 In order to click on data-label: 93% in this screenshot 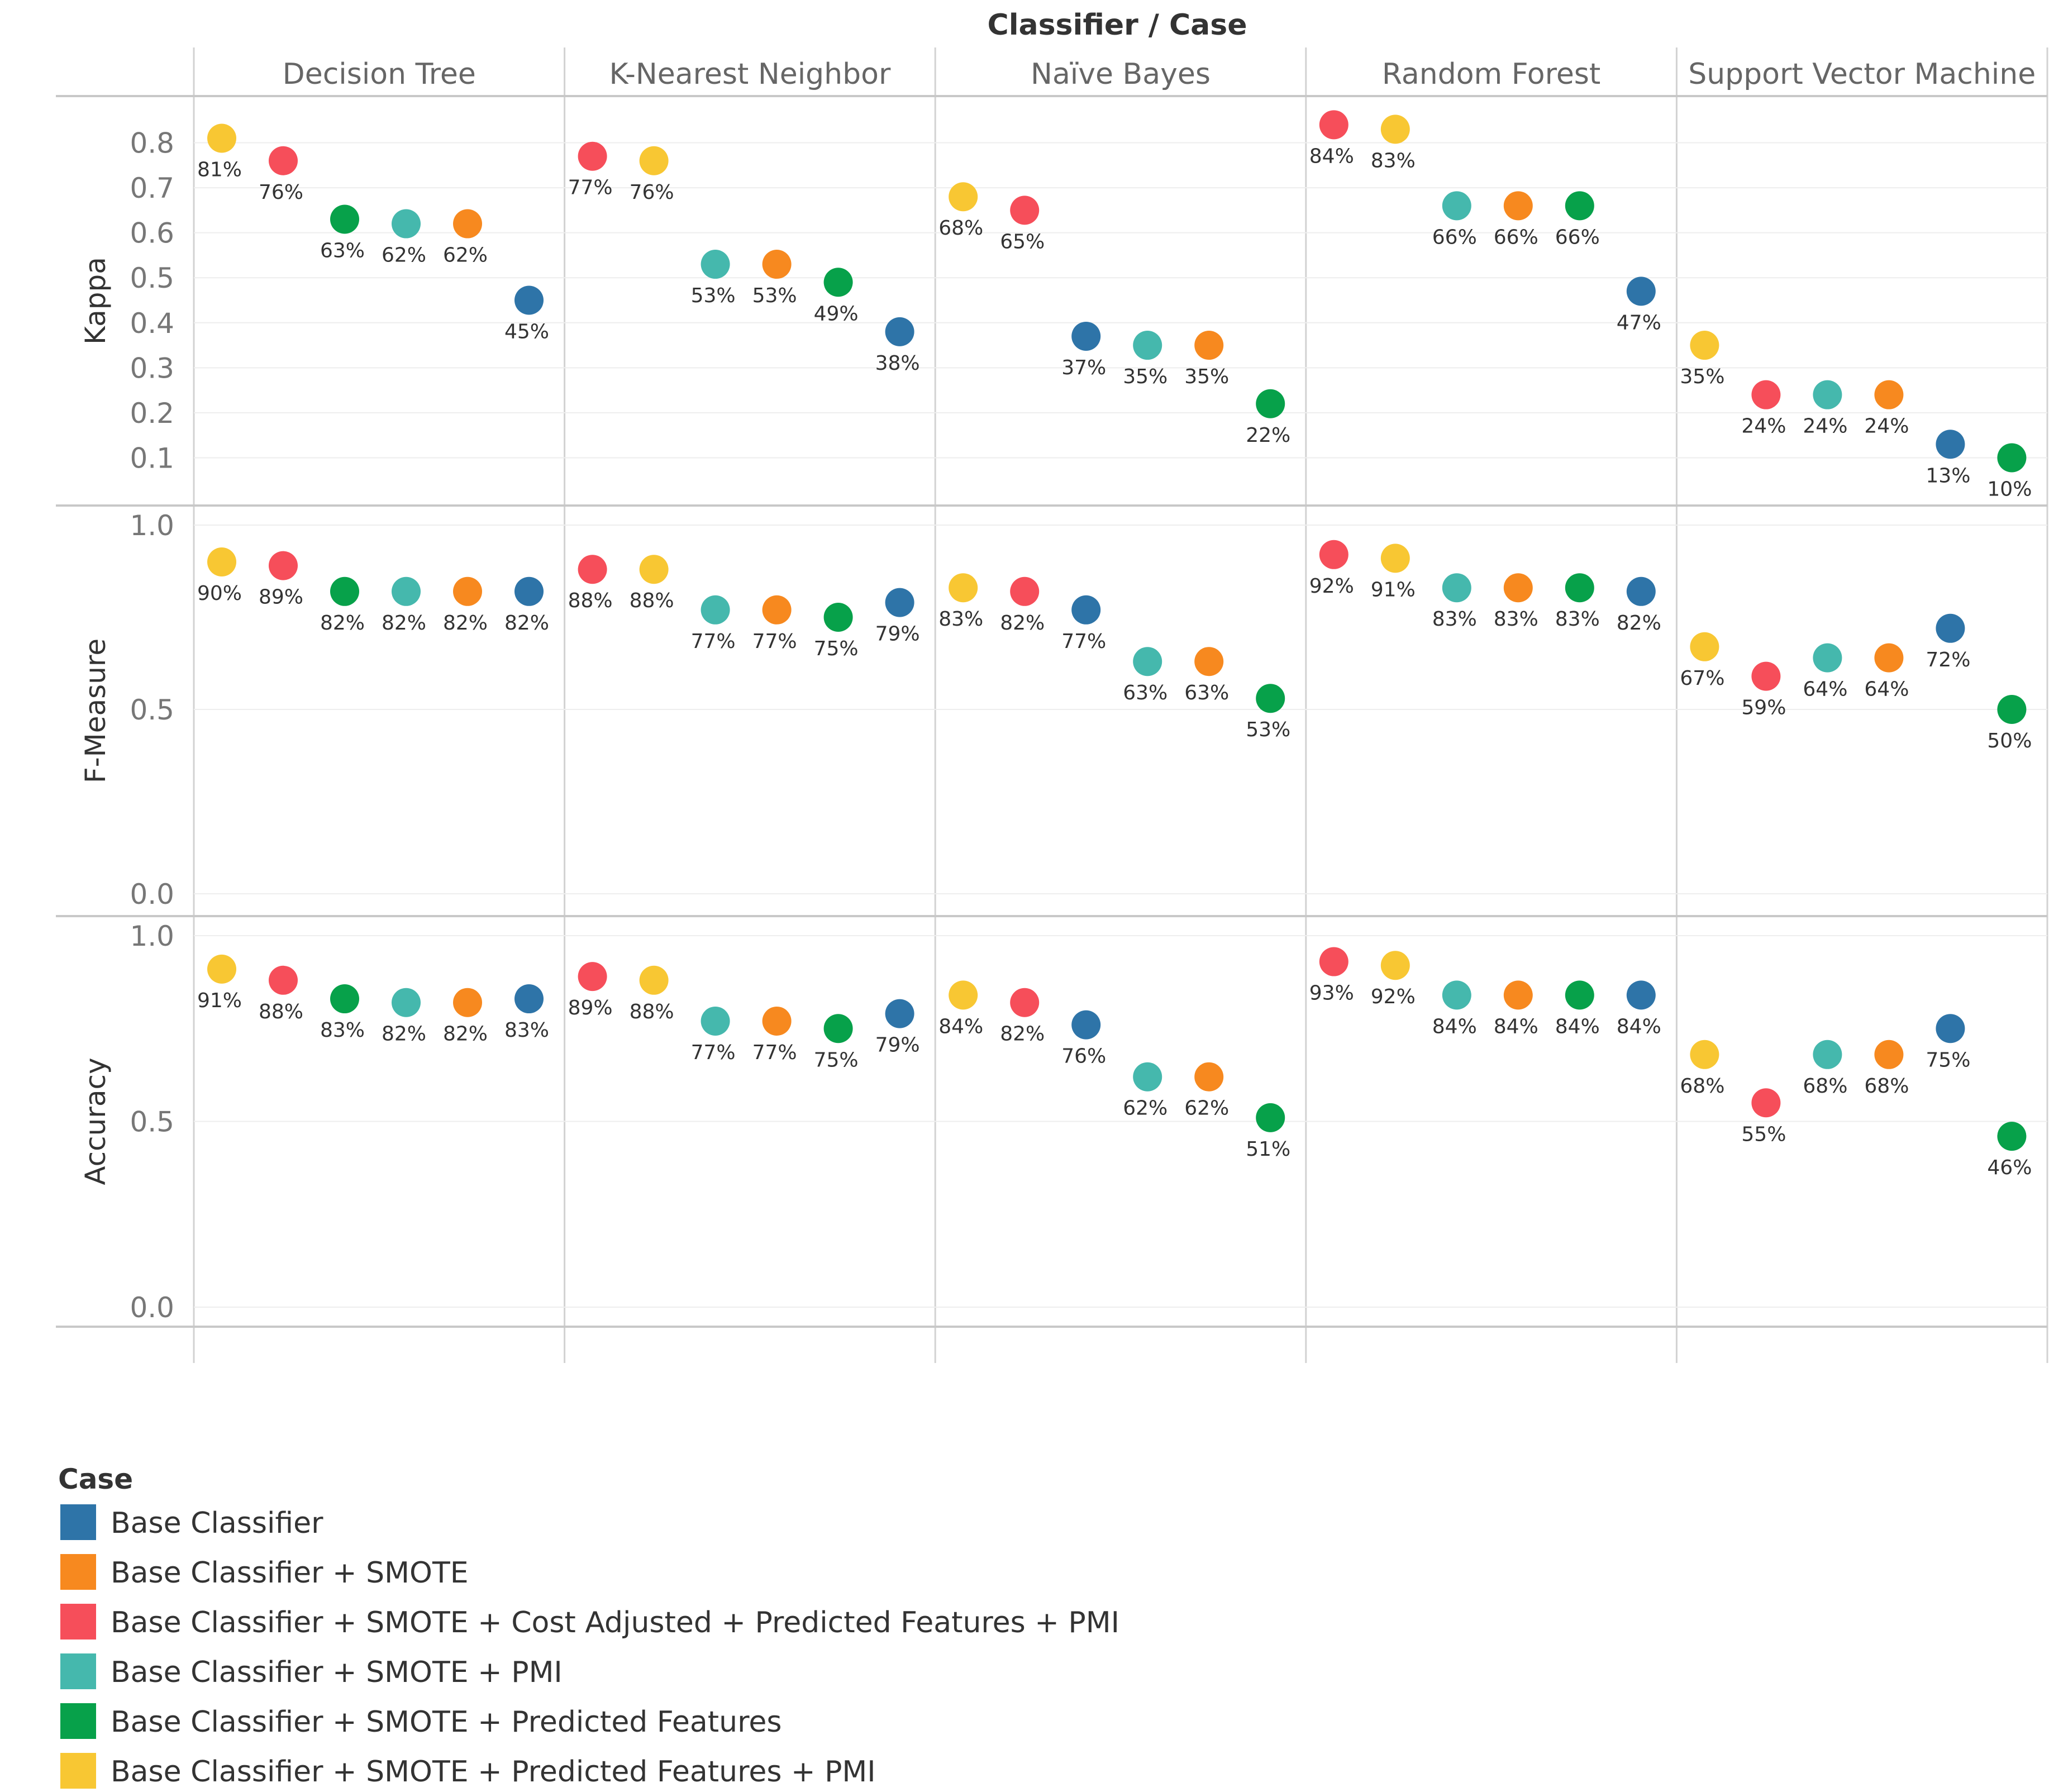, I will do `click(1332, 993)`.